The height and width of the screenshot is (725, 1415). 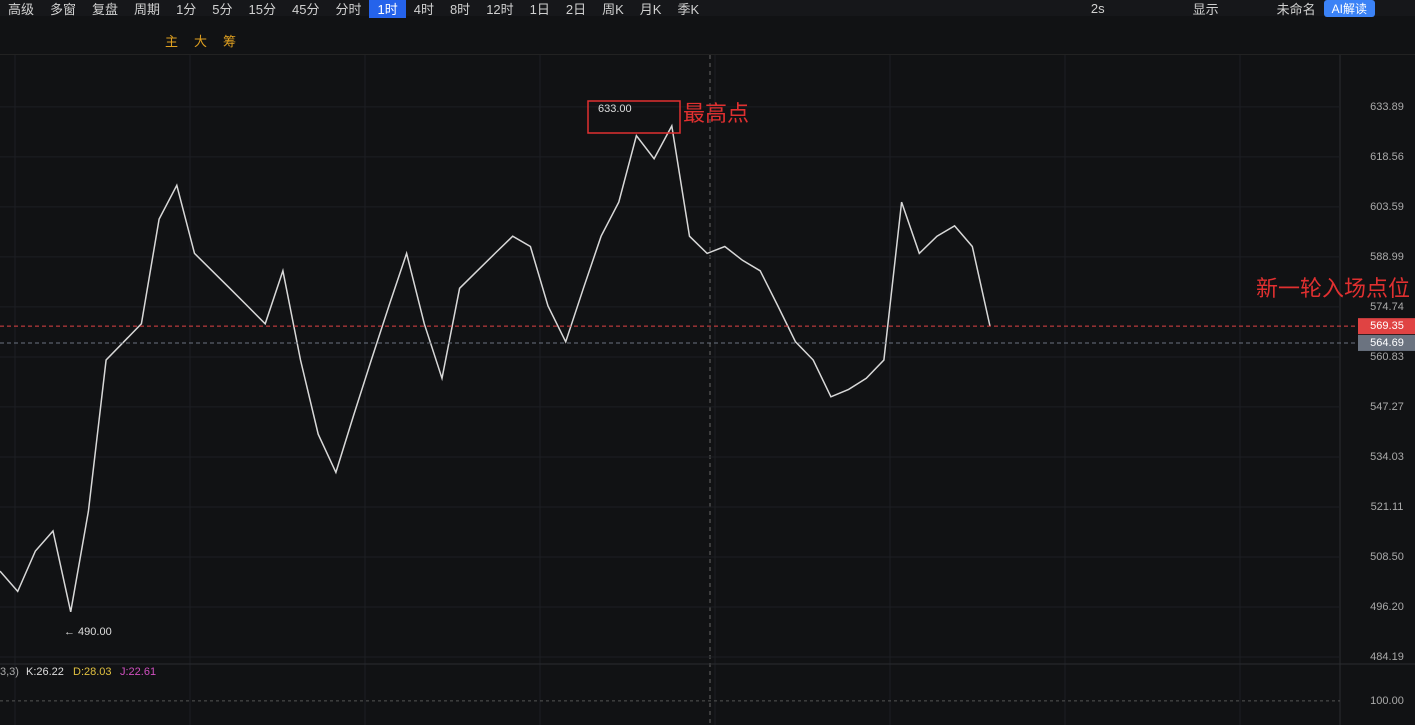 I want to click on y-tick-label: 496.20, so click(x=1387, y=607).